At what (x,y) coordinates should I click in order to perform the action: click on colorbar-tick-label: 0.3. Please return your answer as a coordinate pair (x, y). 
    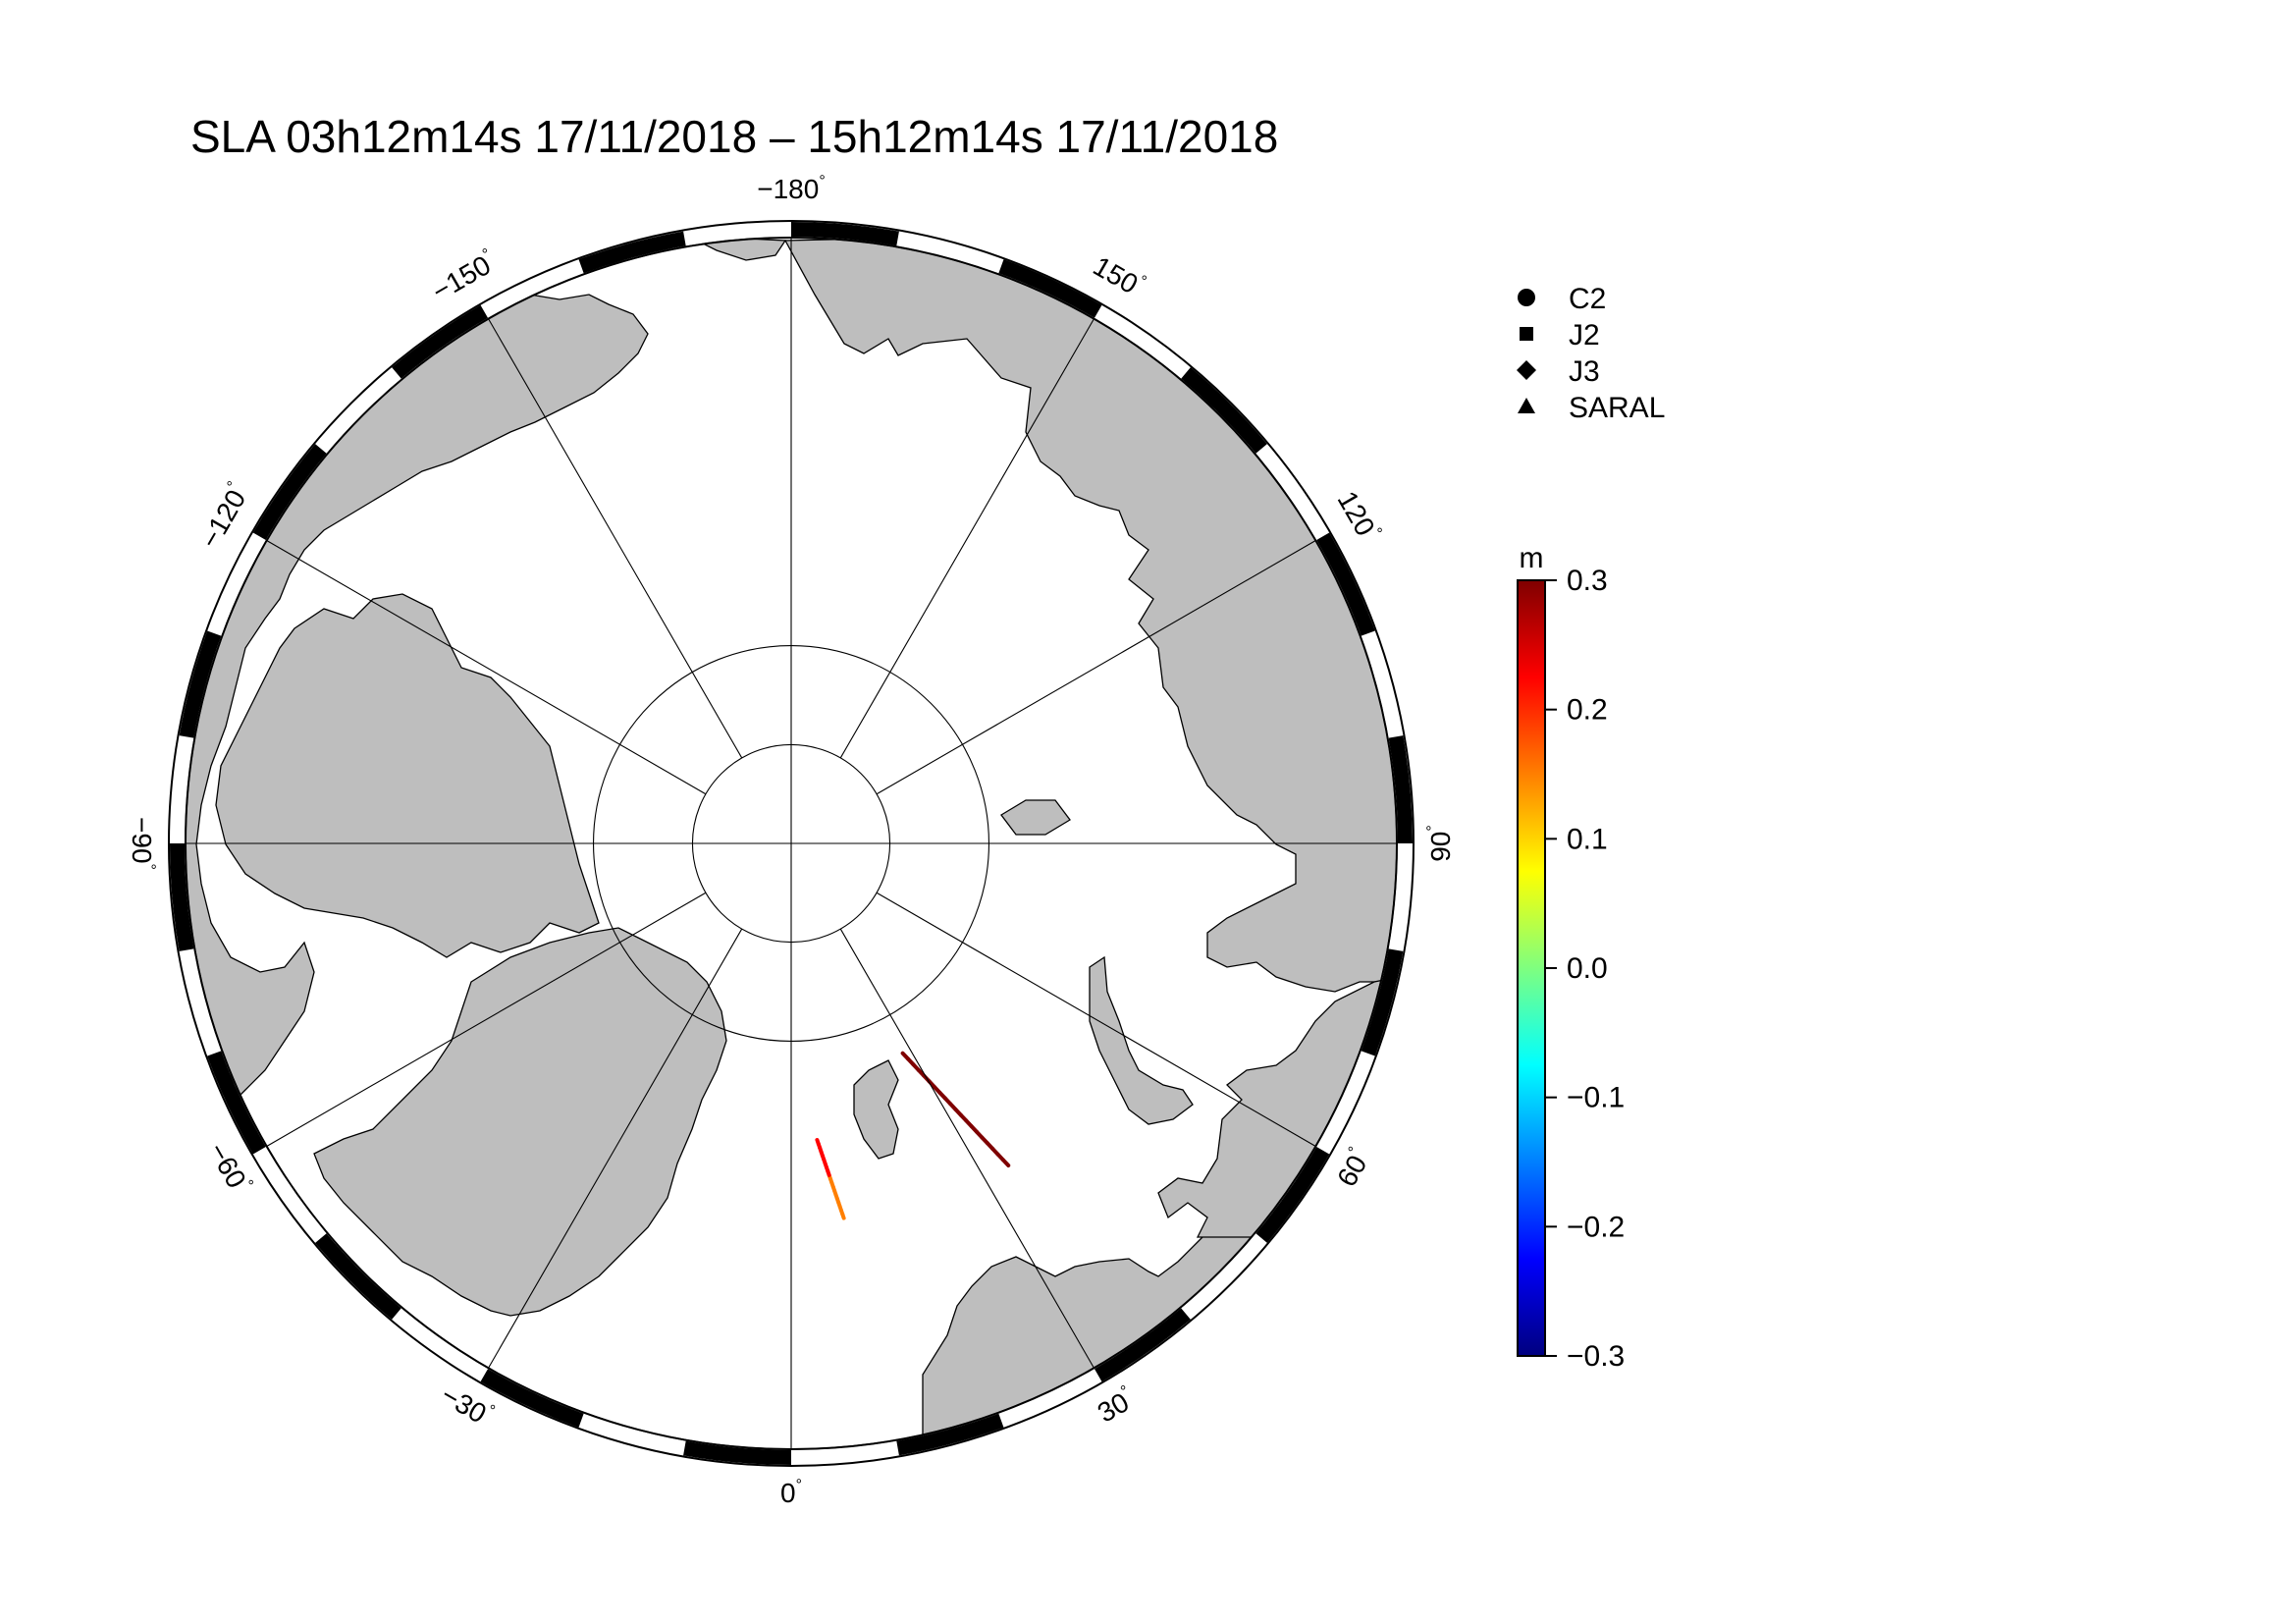
    Looking at the image, I should click on (1588, 581).